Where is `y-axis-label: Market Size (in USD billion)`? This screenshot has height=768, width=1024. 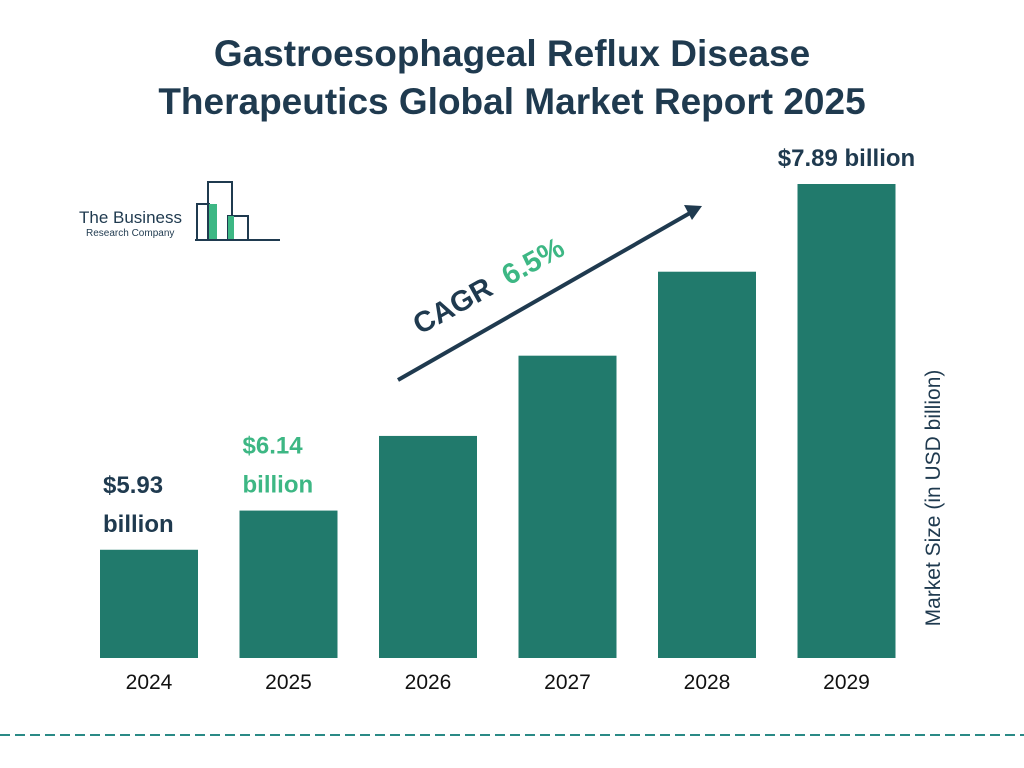
y-axis-label: Market Size (in USD billion) is located at coordinates (933, 498).